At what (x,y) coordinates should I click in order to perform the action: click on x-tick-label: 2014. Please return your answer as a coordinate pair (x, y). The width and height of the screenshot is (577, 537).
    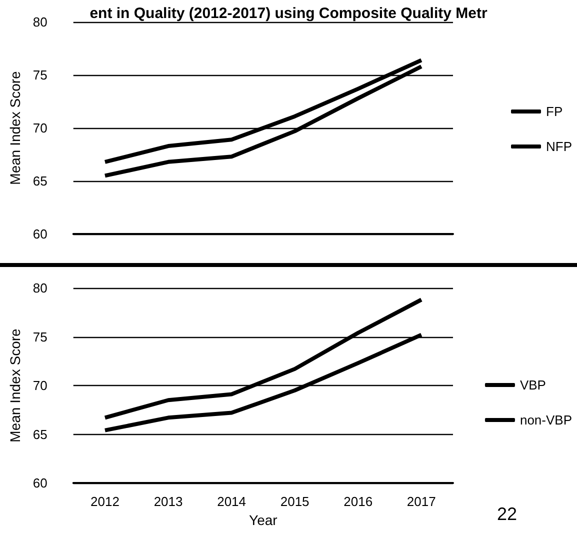
    Looking at the image, I should click on (231, 501).